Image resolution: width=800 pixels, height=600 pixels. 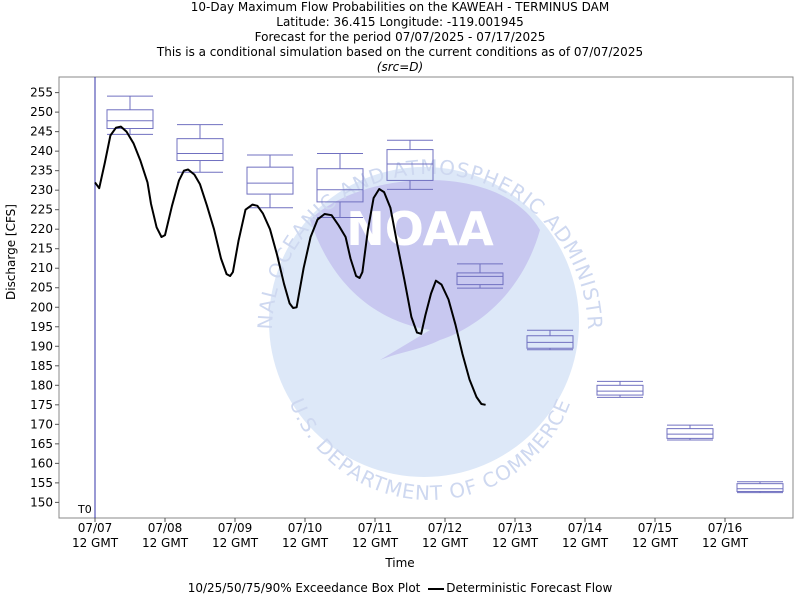 What do you see at coordinates (400, 67) in the screenshot?
I see `chart-source-label: (src=D)` at bounding box center [400, 67].